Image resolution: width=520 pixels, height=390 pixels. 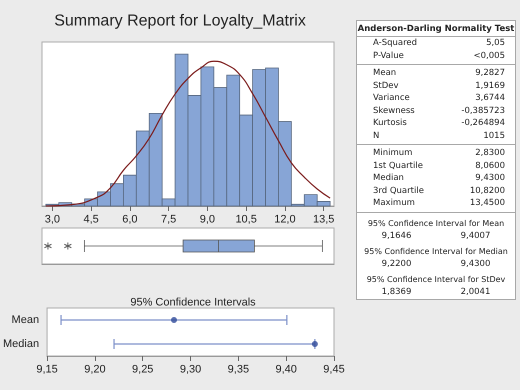 I want to click on text: N, so click(x=376, y=136).